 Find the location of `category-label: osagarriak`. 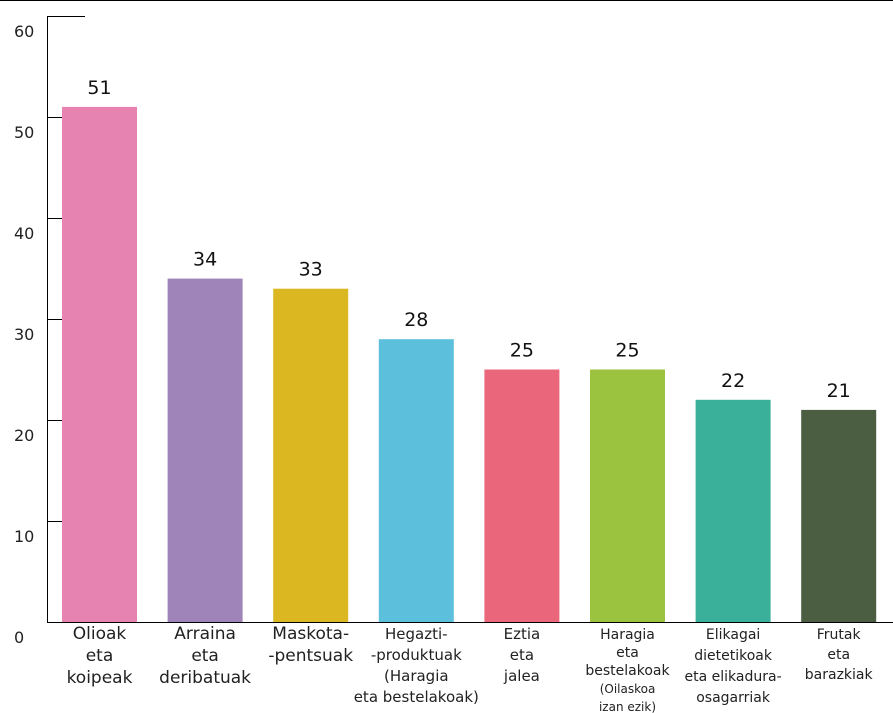

category-label: osagarriak is located at coordinates (733, 698).